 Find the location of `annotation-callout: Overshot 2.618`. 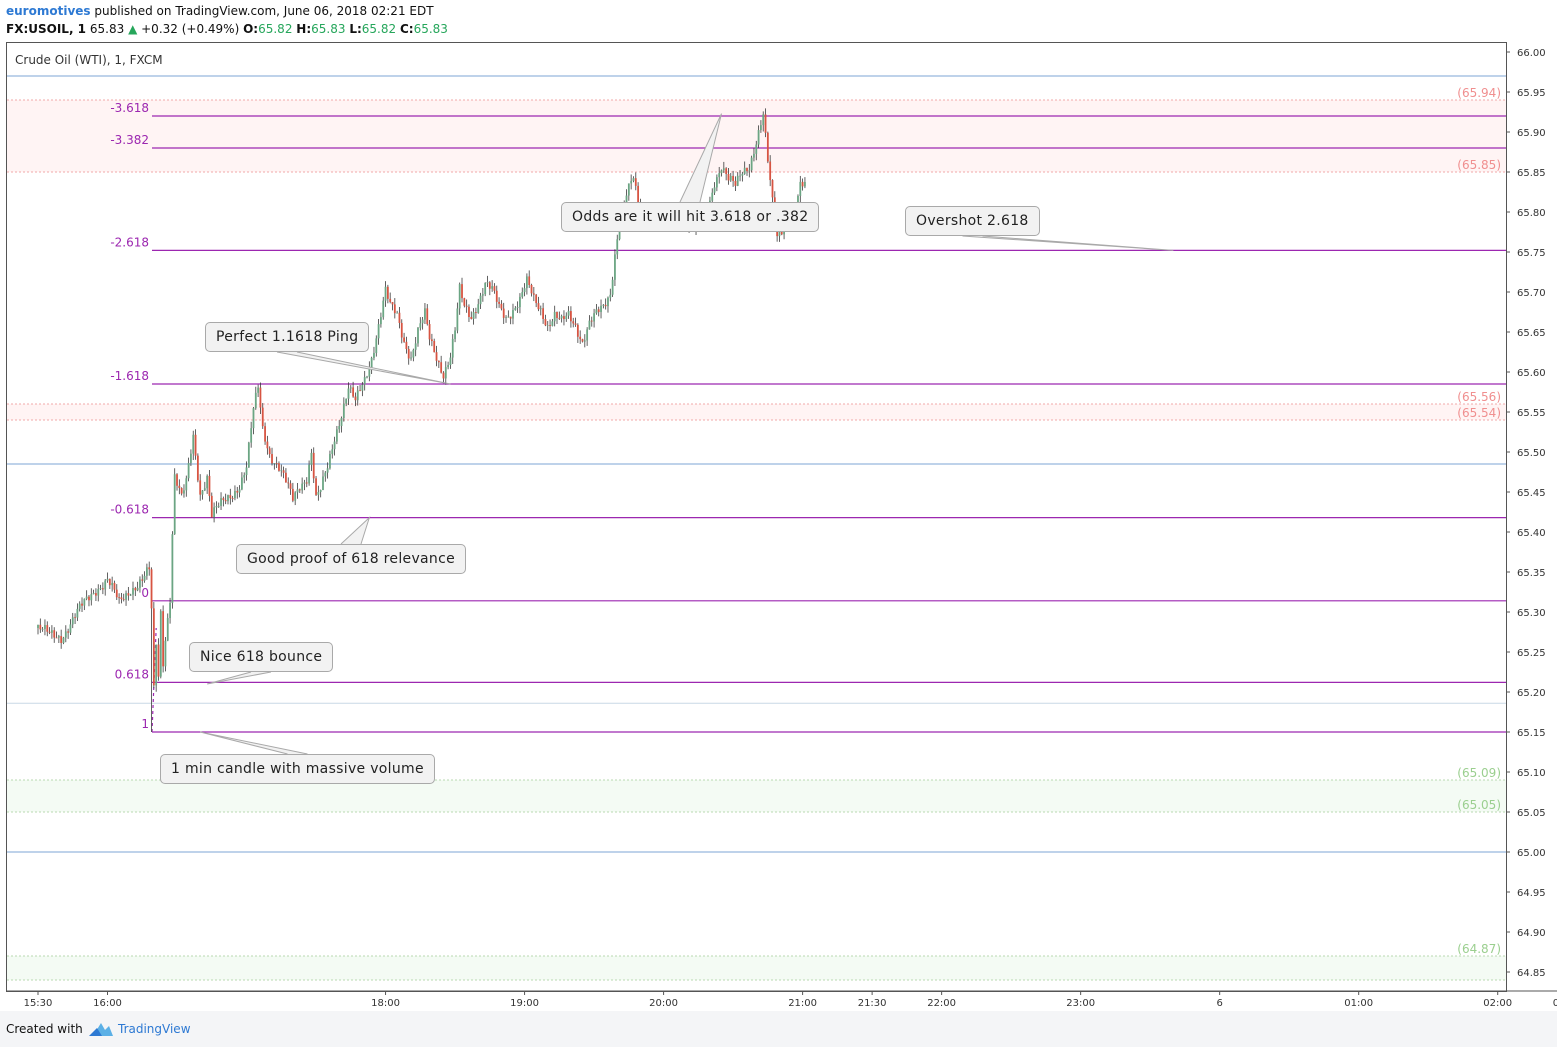

annotation-callout: Overshot 2.618 is located at coordinates (972, 221).